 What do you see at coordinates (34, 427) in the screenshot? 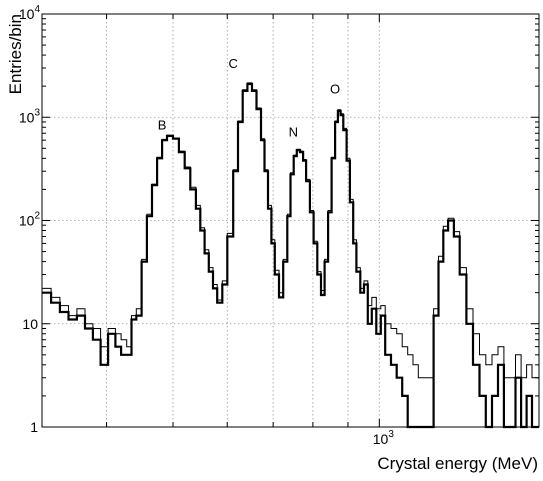
I see `y-tick-label: 1` at bounding box center [34, 427].